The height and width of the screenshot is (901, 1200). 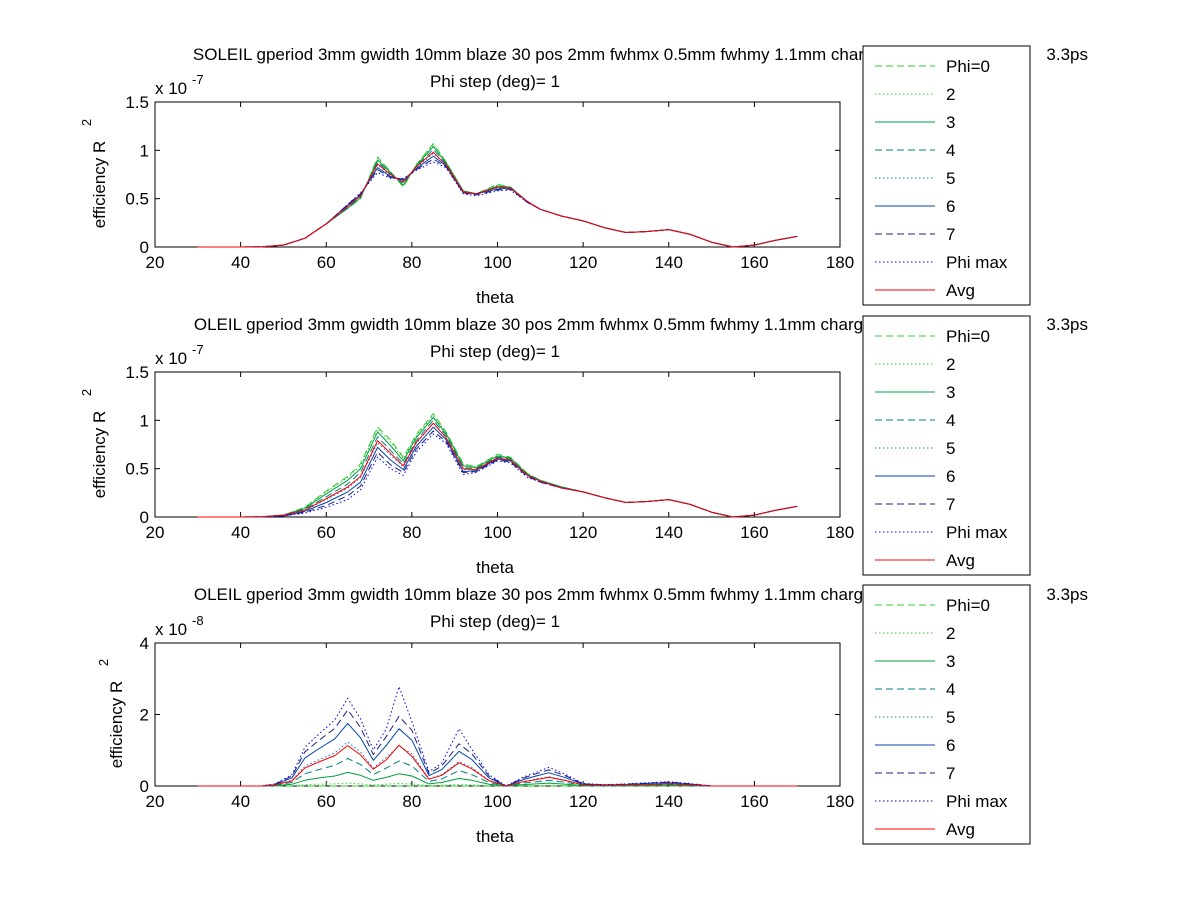 What do you see at coordinates (144, 643) in the screenshot?
I see `y-tick-label: 4` at bounding box center [144, 643].